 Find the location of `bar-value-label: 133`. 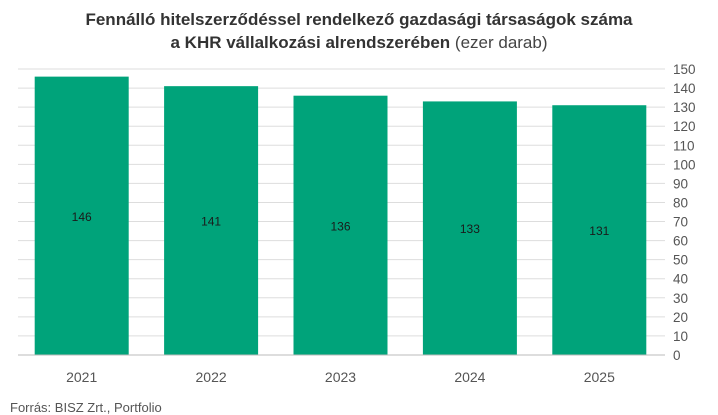

bar-value-label: 133 is located at coordinates (470, 229).